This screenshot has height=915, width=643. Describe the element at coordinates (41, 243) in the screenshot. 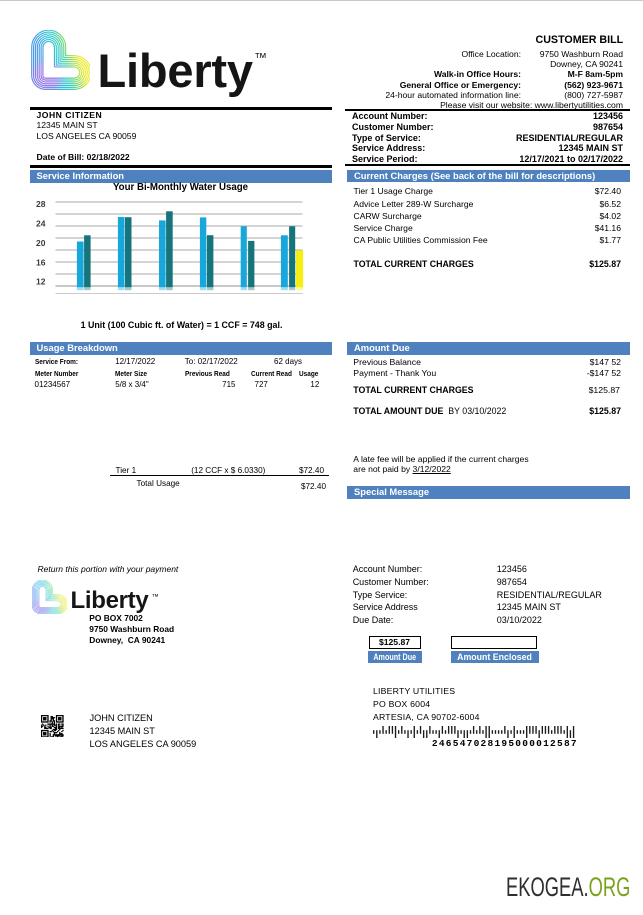

I see `svg-text: 20` at that location.